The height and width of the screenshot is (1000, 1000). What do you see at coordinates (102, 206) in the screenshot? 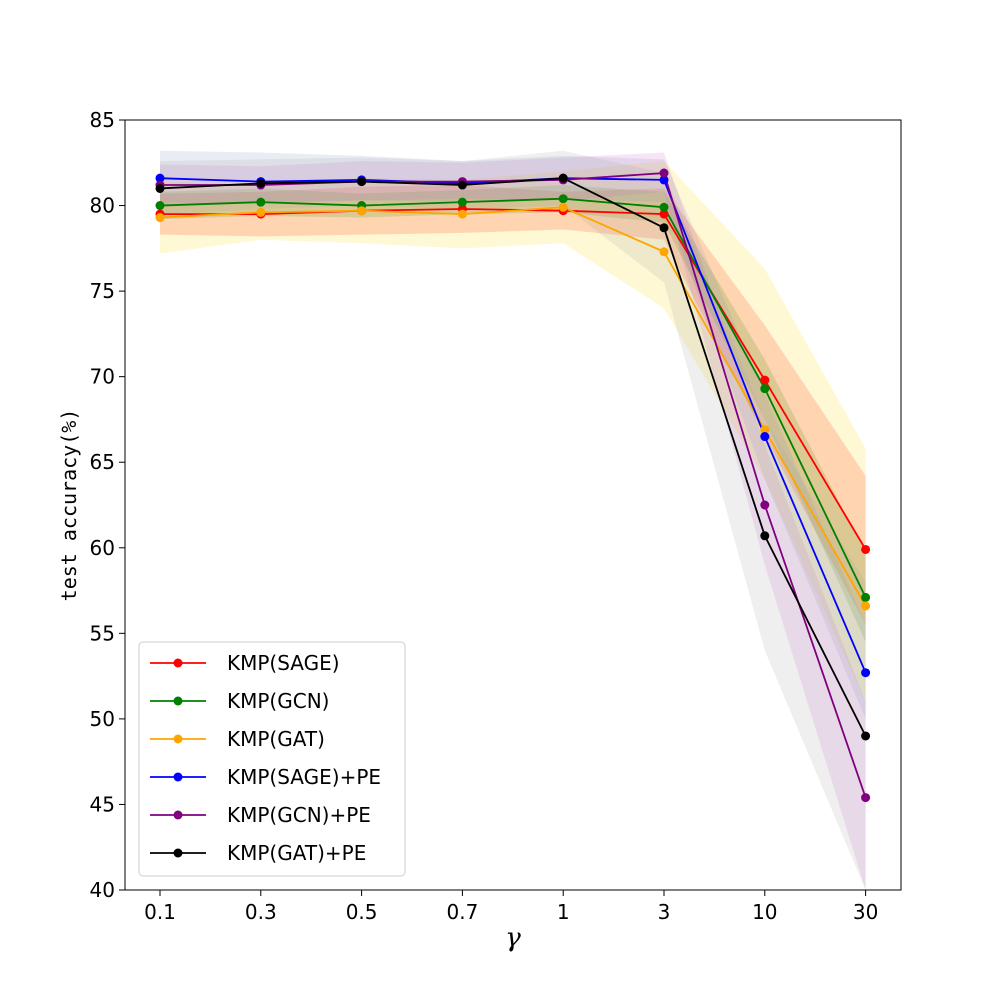
I see `y-tick-label: 80` at bounding box center [102, 206].